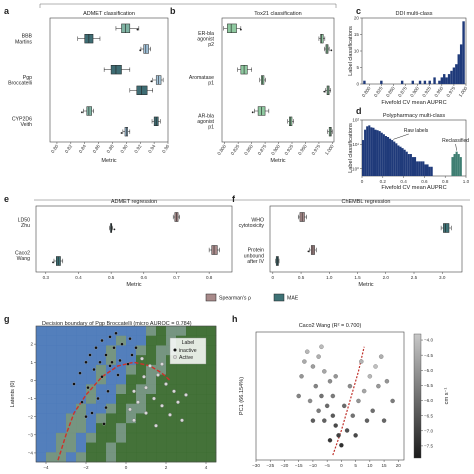 The width and height of the screenshot is (474, 474). Describe the element at coordinates (186, 358) in the screenshot. I see `legend-label-active: Active` at that location.